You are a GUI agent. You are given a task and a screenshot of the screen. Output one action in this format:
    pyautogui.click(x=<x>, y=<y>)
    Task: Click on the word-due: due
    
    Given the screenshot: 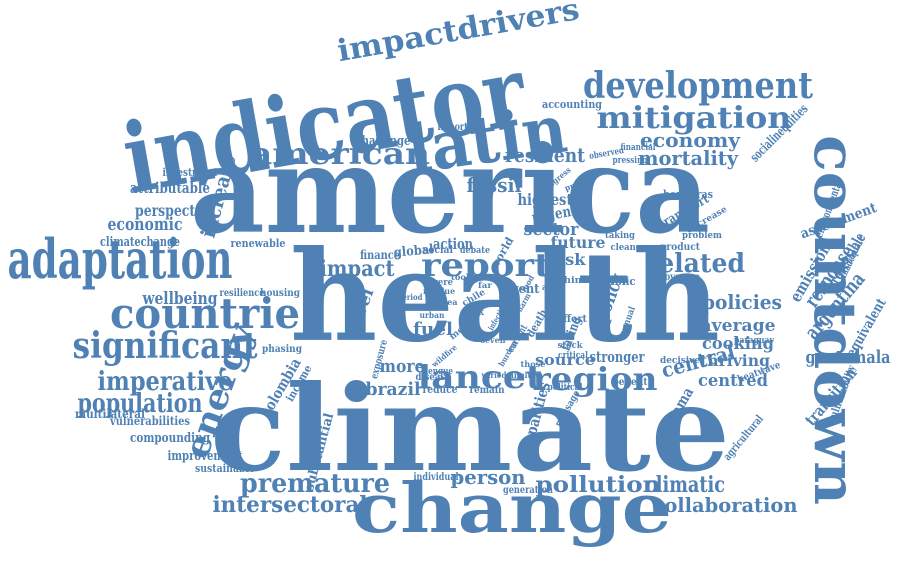 What is the action you would take?
    pyautogui.click(x=447, y=291)
    